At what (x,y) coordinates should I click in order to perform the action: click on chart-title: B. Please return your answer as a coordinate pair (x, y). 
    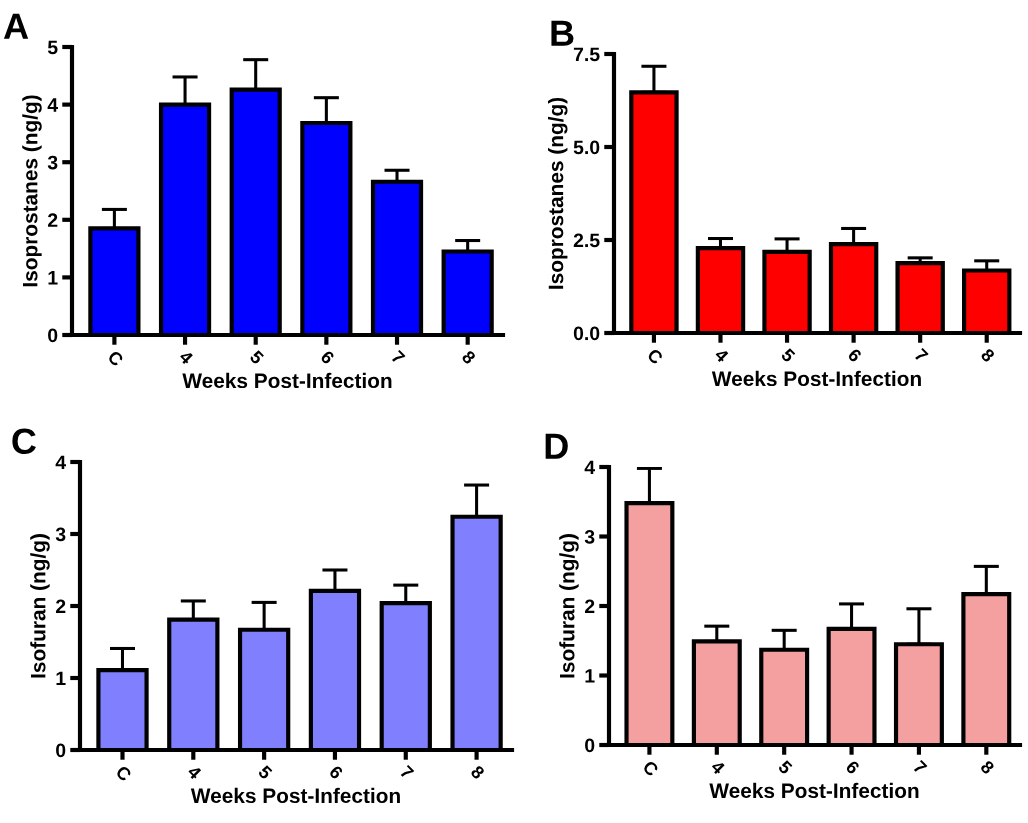
    Looking at the image, I should click on (562, 33).